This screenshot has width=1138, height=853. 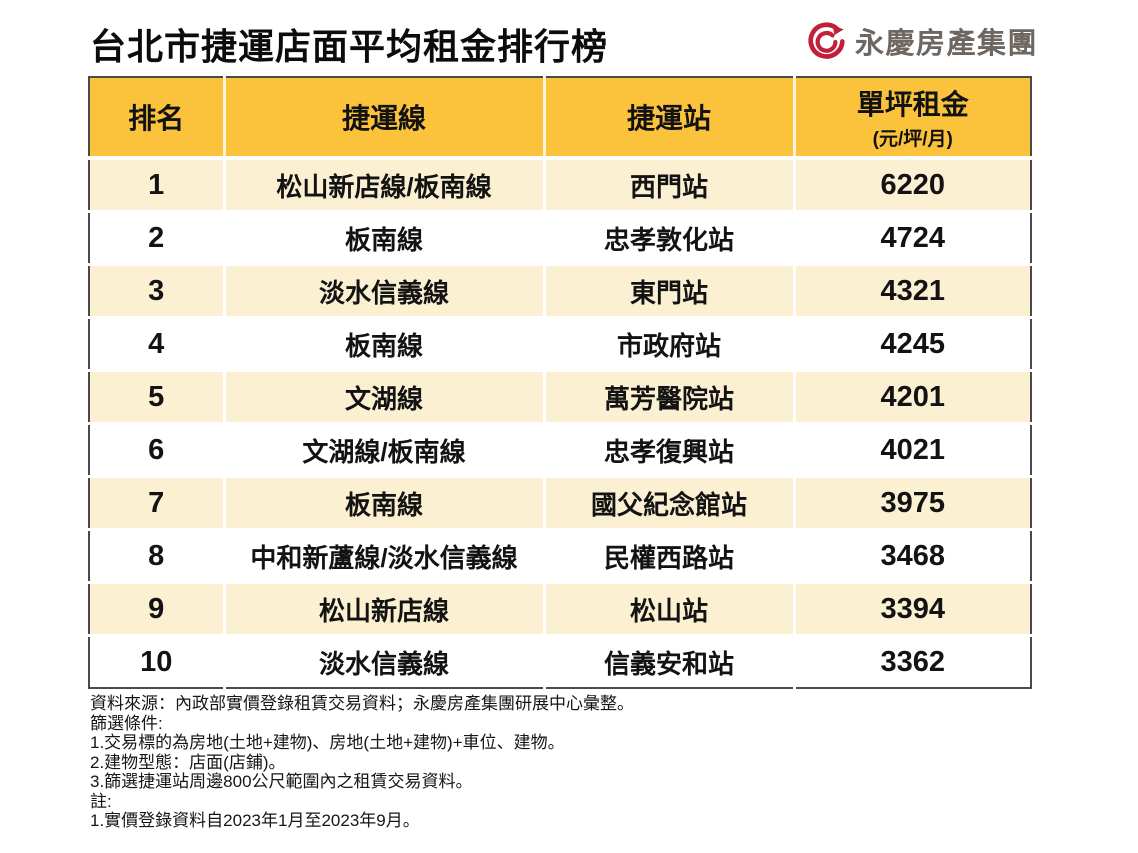 I want to click on cell-line: 文湖線, so click(x=383, y=397).